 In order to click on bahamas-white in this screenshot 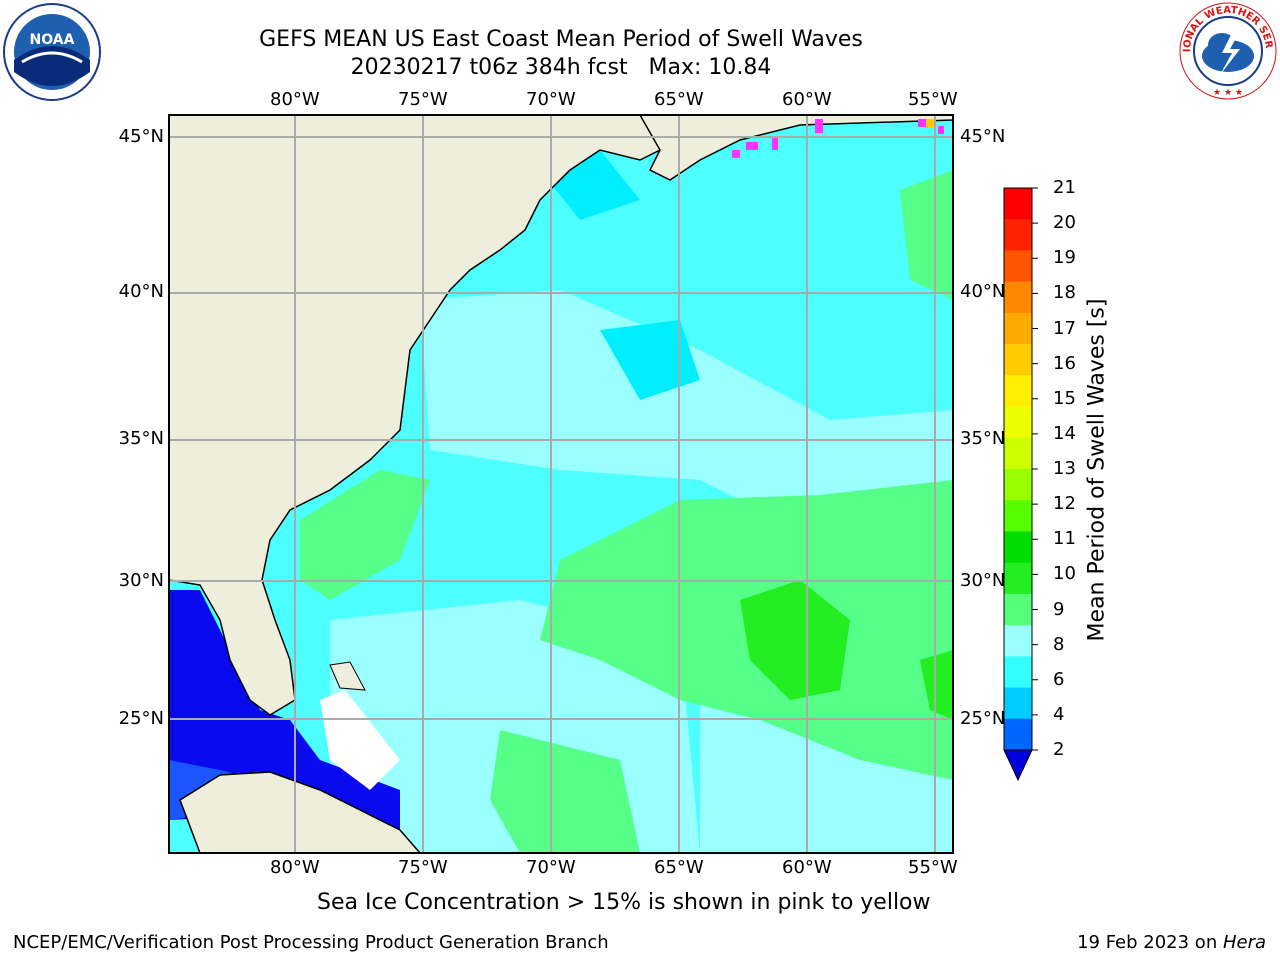, I will do `click(360, 740)`.